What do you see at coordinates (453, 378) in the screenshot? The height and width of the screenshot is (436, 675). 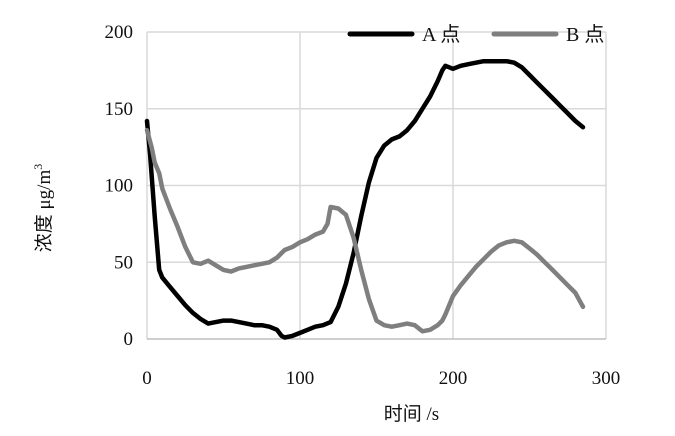 I see `x-tick-label: 200` at bounding box center [453, 378].